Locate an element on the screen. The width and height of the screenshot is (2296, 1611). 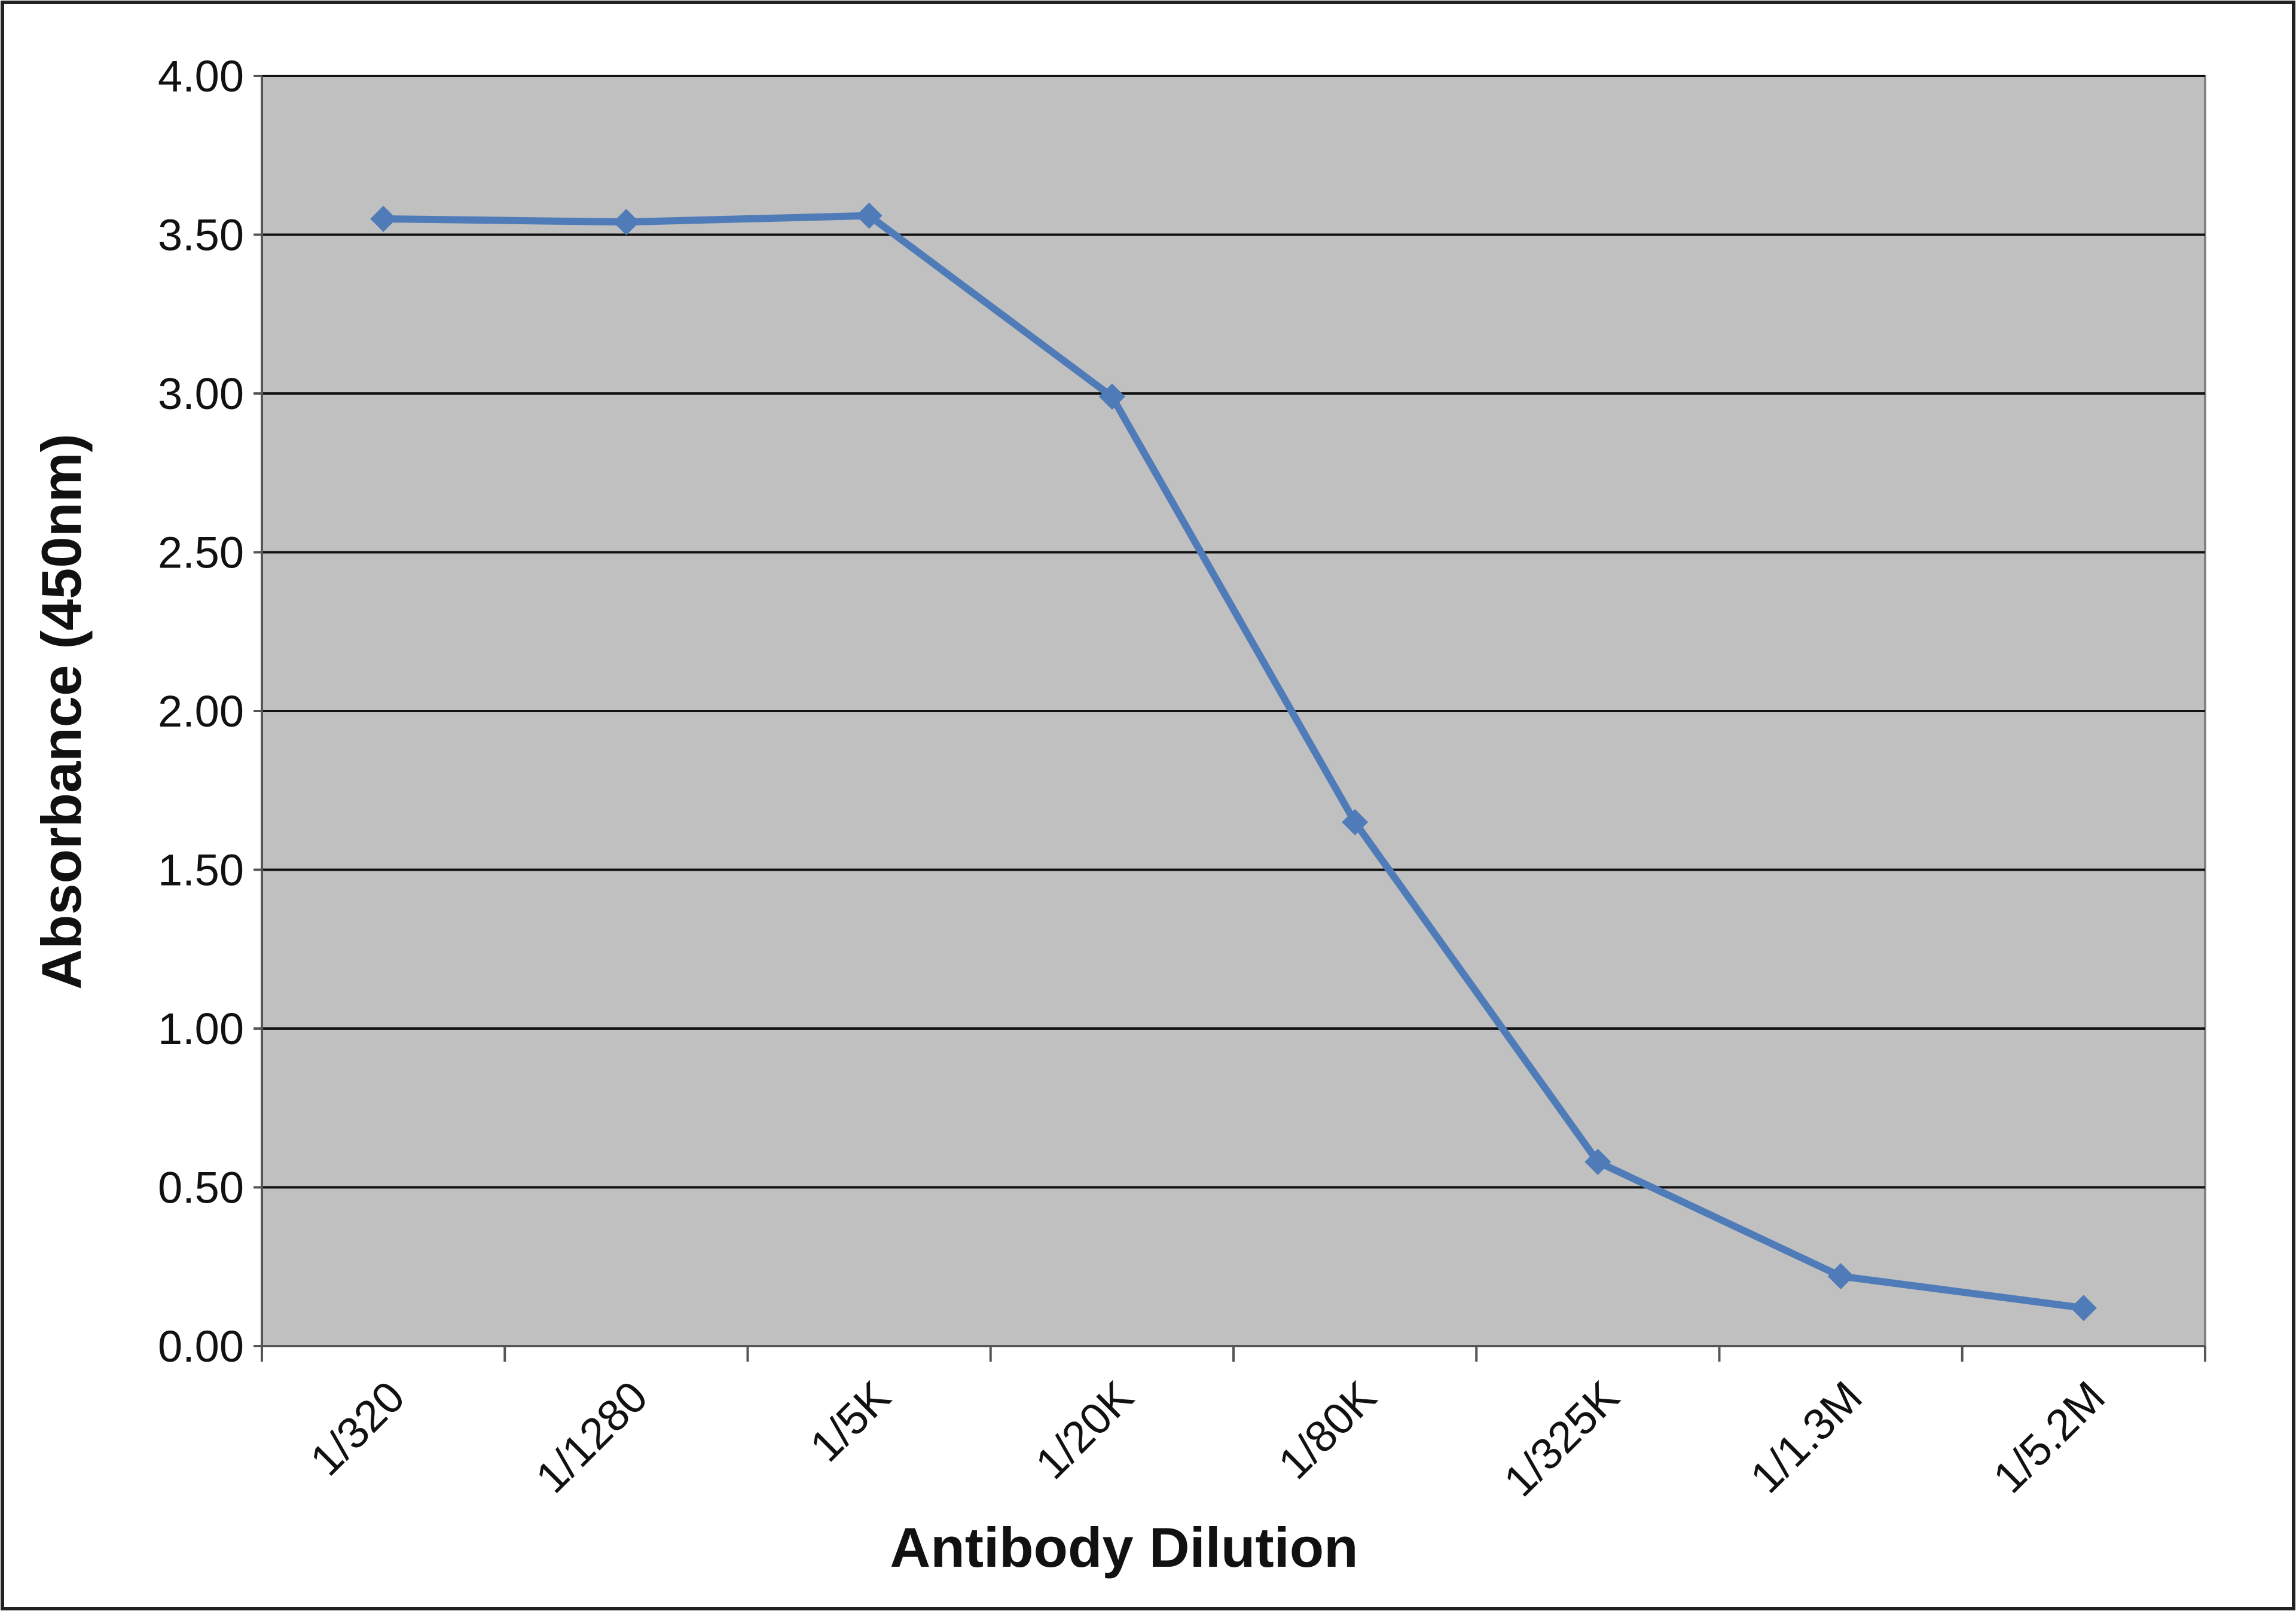
y-tick-label: 3.50 is located at coordinates (201, 235).